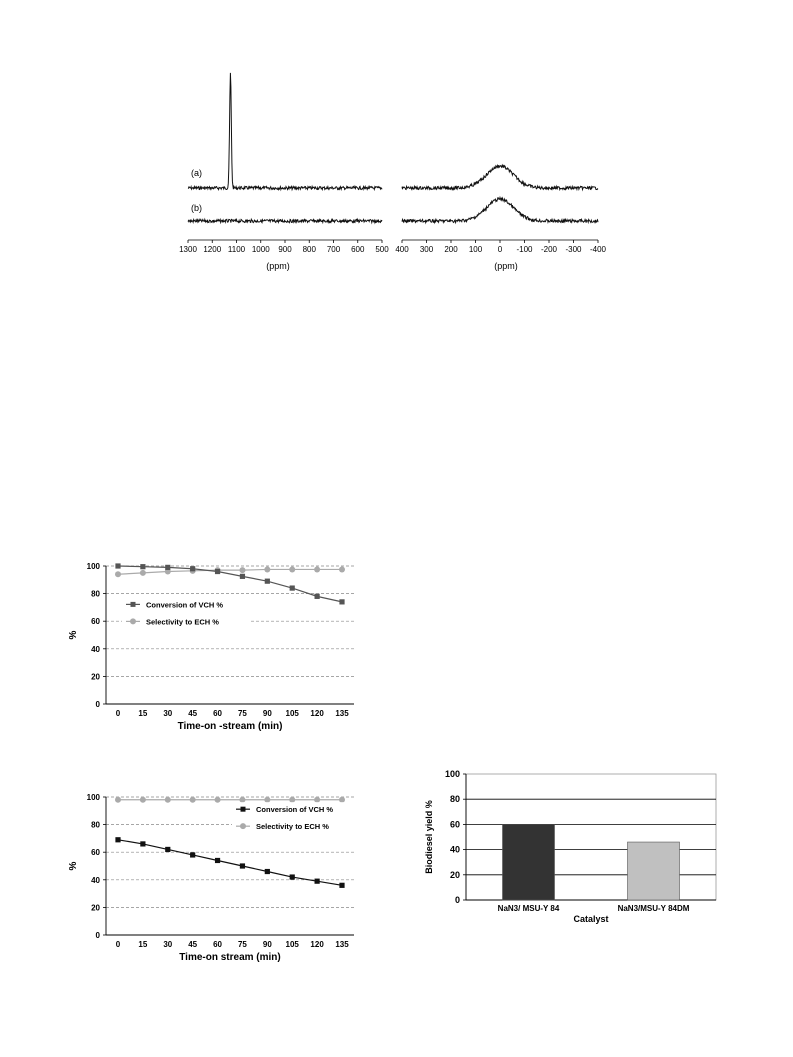  I want to click on x-axis-label-left: (ppm), so click(278, 266).